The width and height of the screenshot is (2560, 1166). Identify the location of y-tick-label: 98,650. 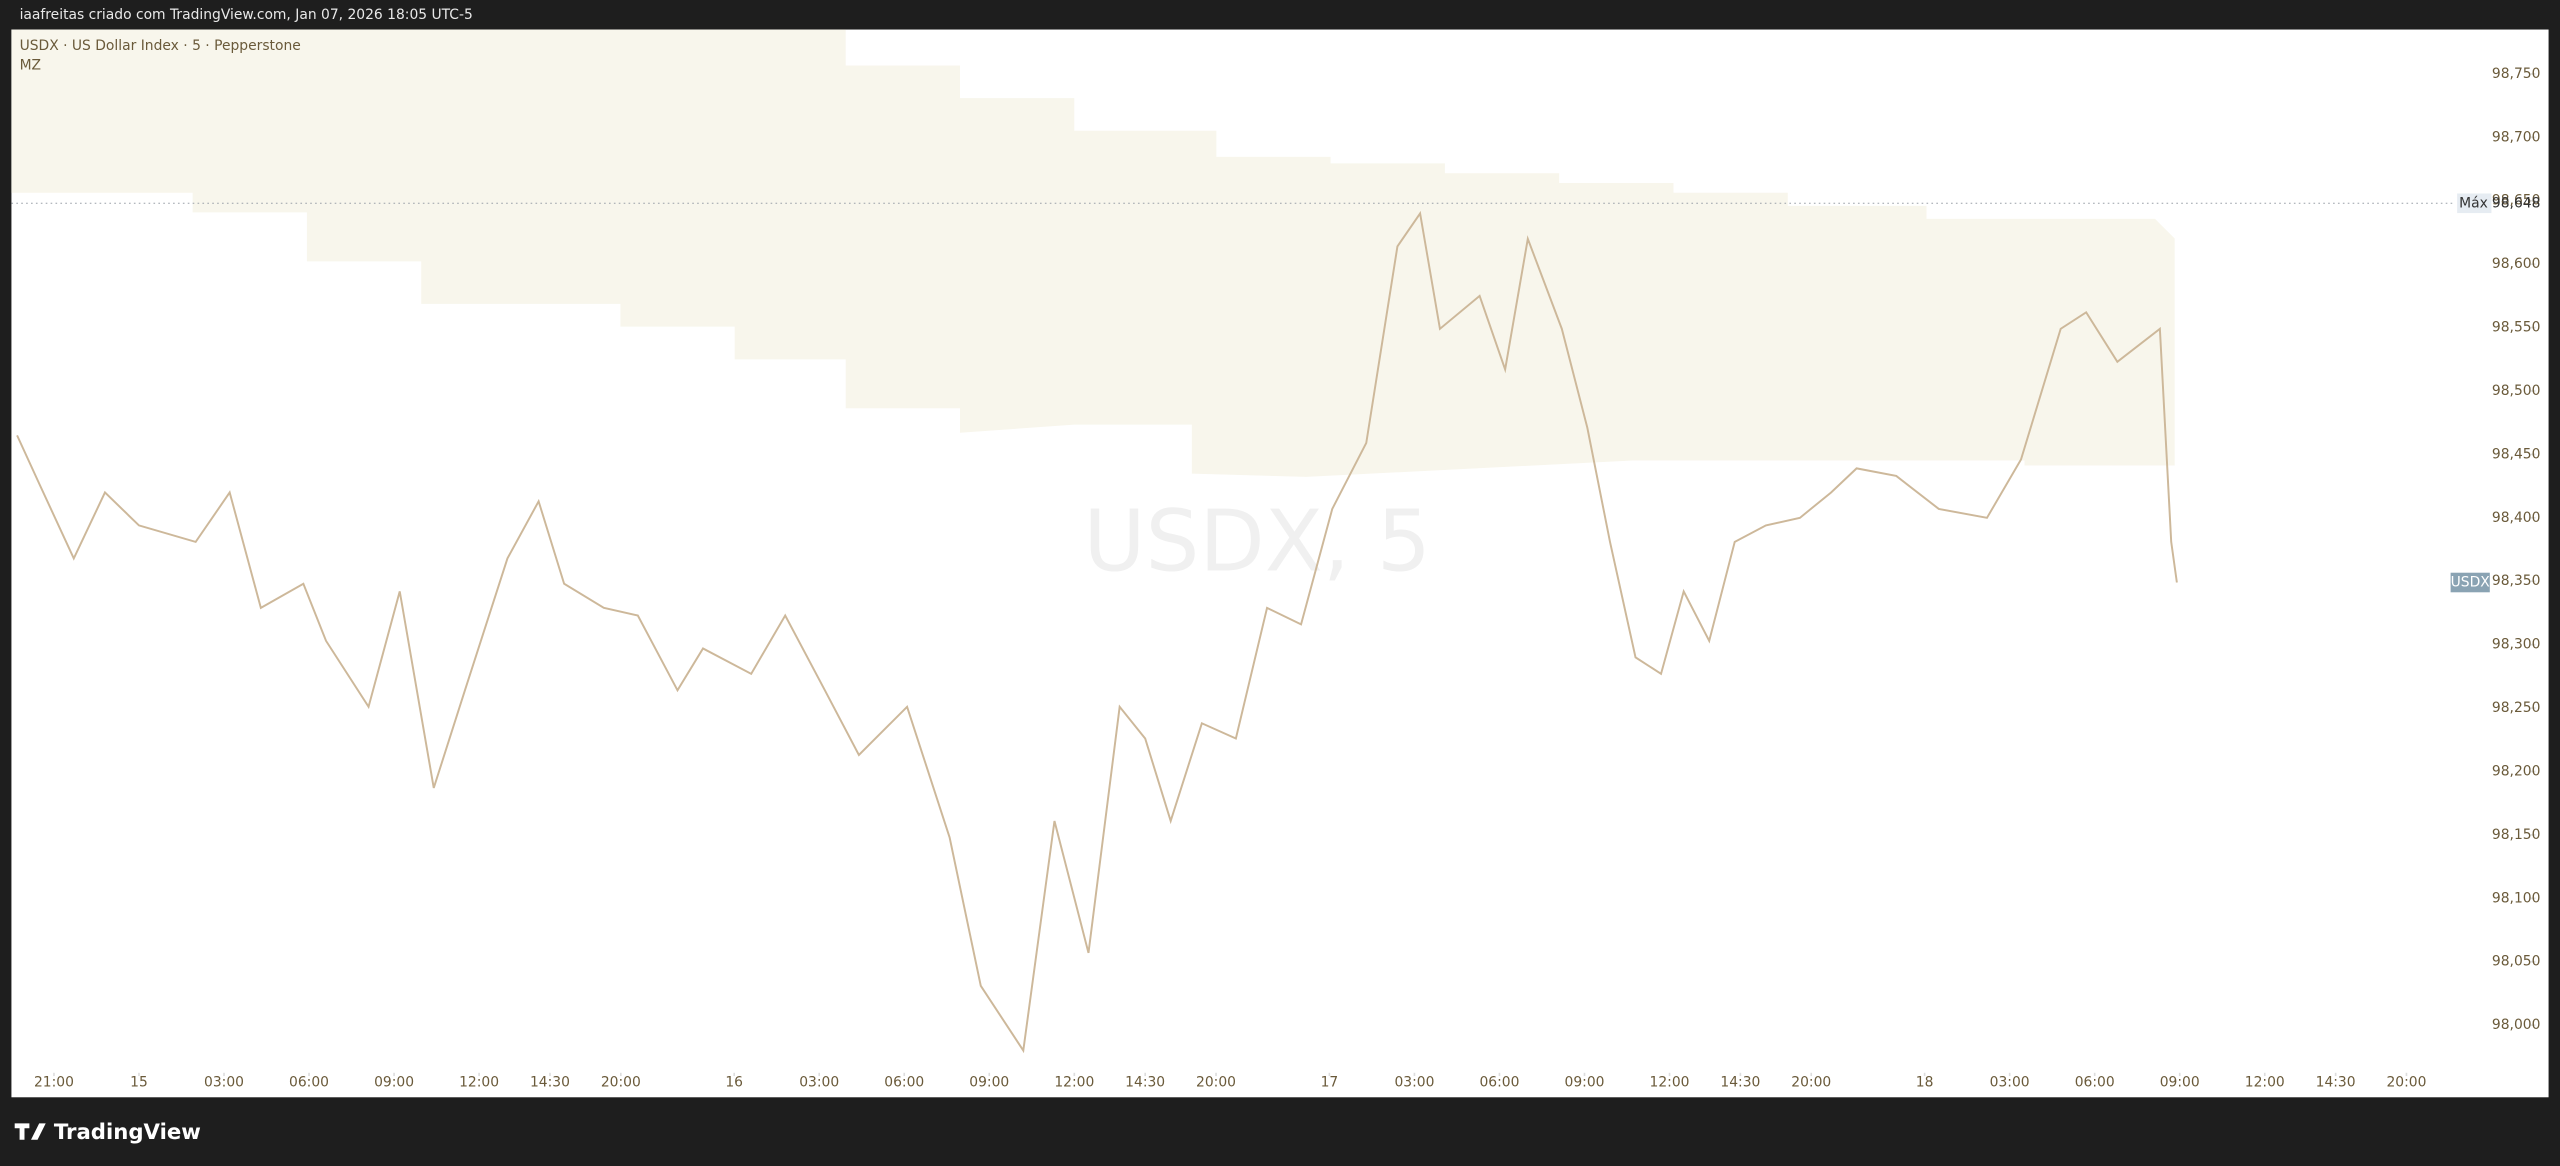
(2516, 201).